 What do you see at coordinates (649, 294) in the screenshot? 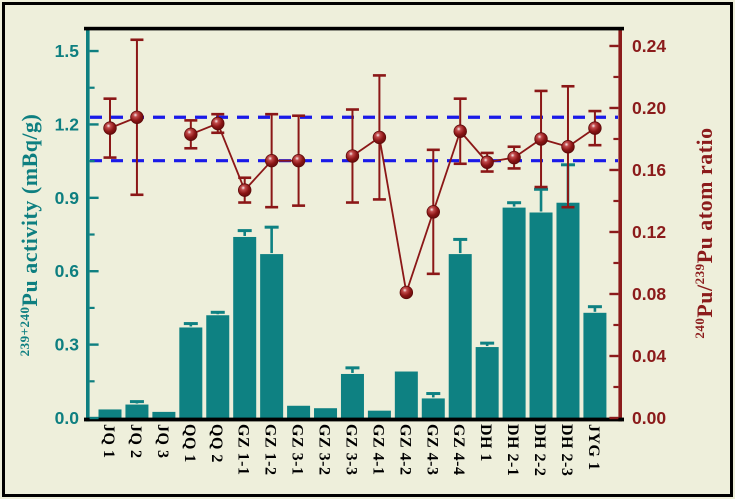
I see `right-tick-label: 0.08` at bounding box center [649, 294].